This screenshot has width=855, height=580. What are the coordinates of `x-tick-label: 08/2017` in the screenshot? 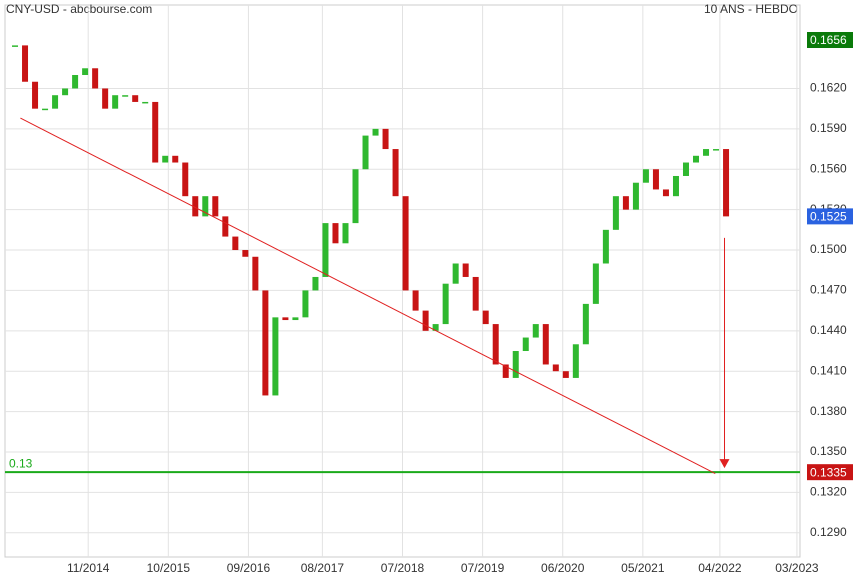 It's located at (323, 568).